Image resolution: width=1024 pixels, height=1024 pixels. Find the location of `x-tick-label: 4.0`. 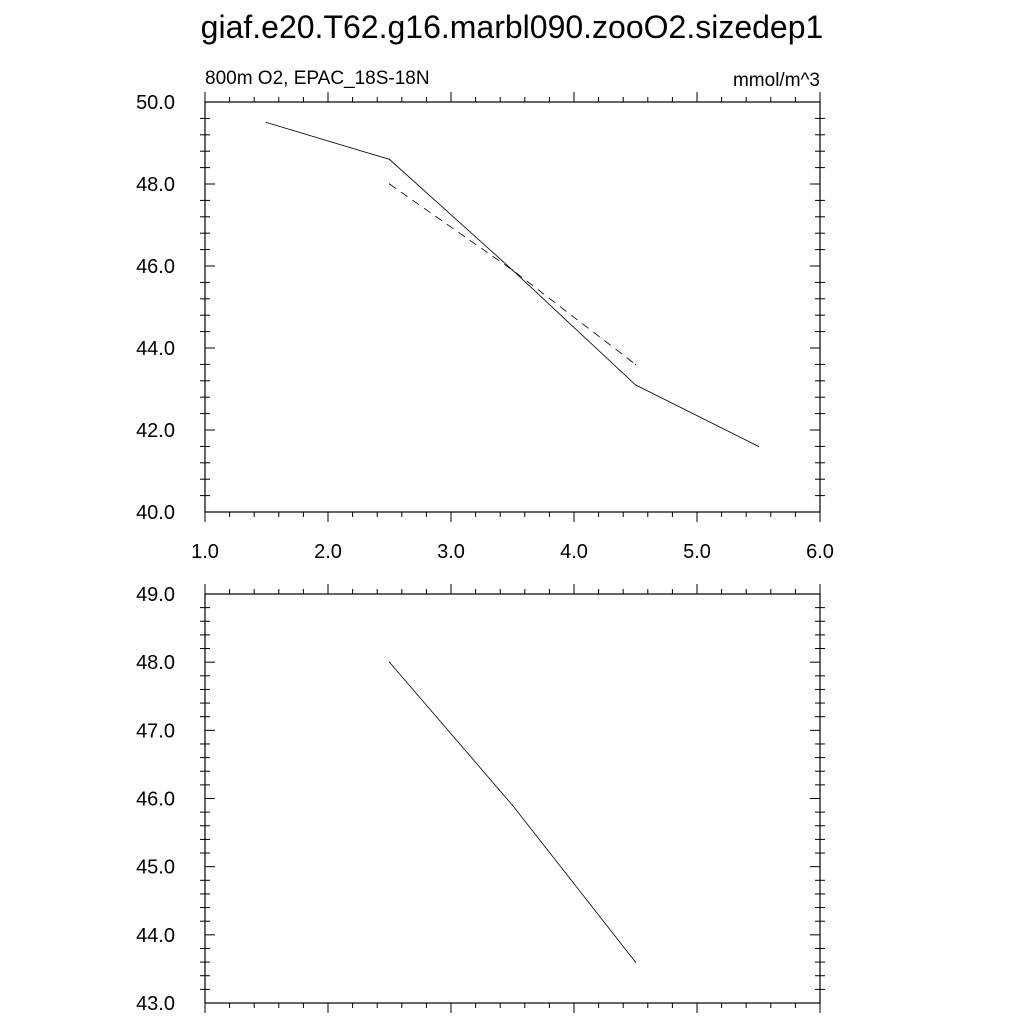

x-tick-label: 4.0 is located at coordinates (574, 552).